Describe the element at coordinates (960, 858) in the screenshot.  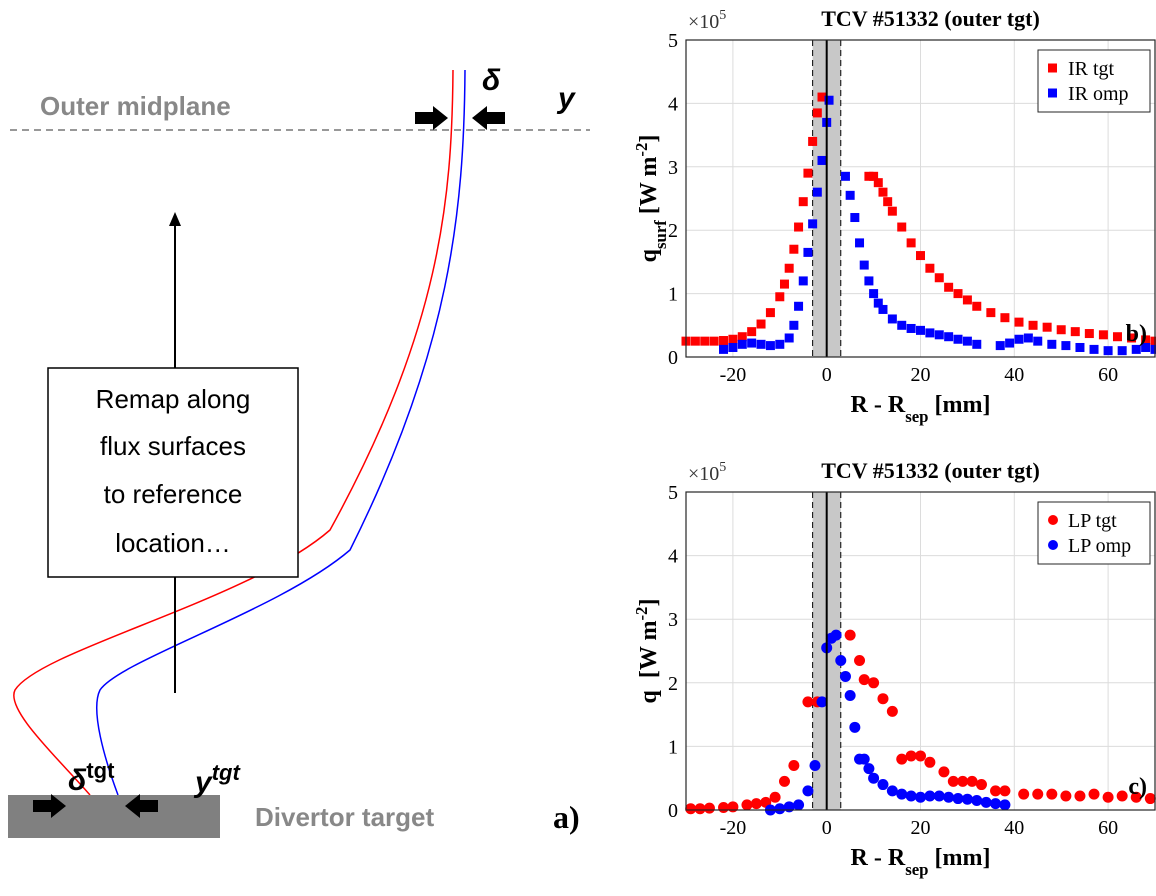
I see `label-part: [mm]` at that location.